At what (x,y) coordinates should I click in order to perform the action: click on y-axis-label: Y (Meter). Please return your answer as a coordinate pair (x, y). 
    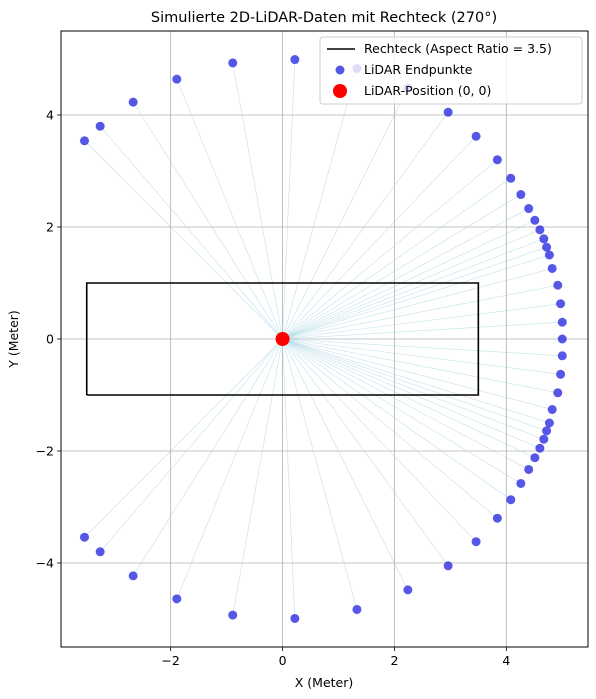
    Looking at the image, I should click on (13, 339).